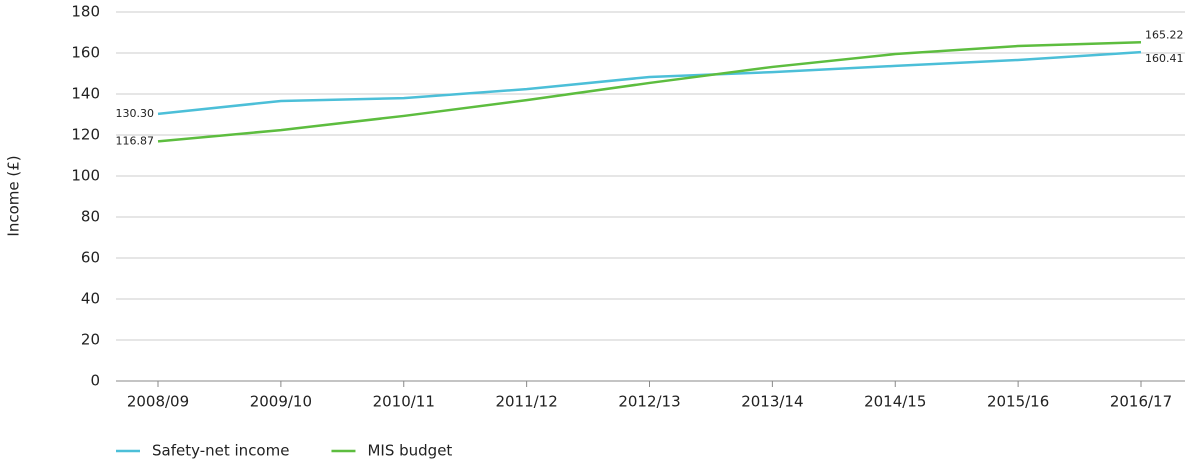 This screenshot has height=462, width=1187. I want to click on y-tick-label: 0, so click(95, 381).